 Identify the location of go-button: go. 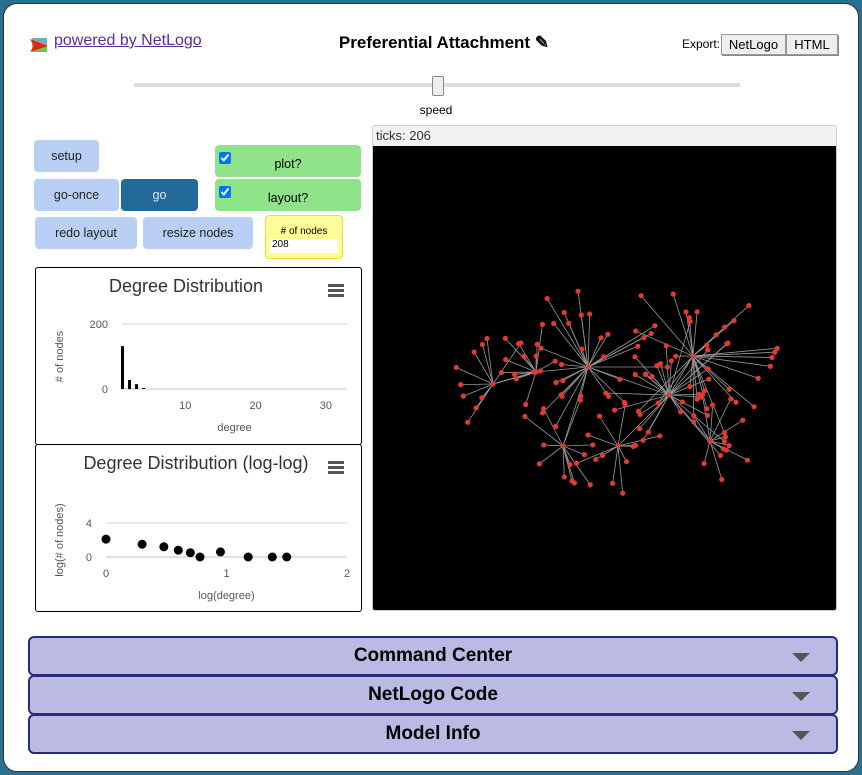
(159, 195).